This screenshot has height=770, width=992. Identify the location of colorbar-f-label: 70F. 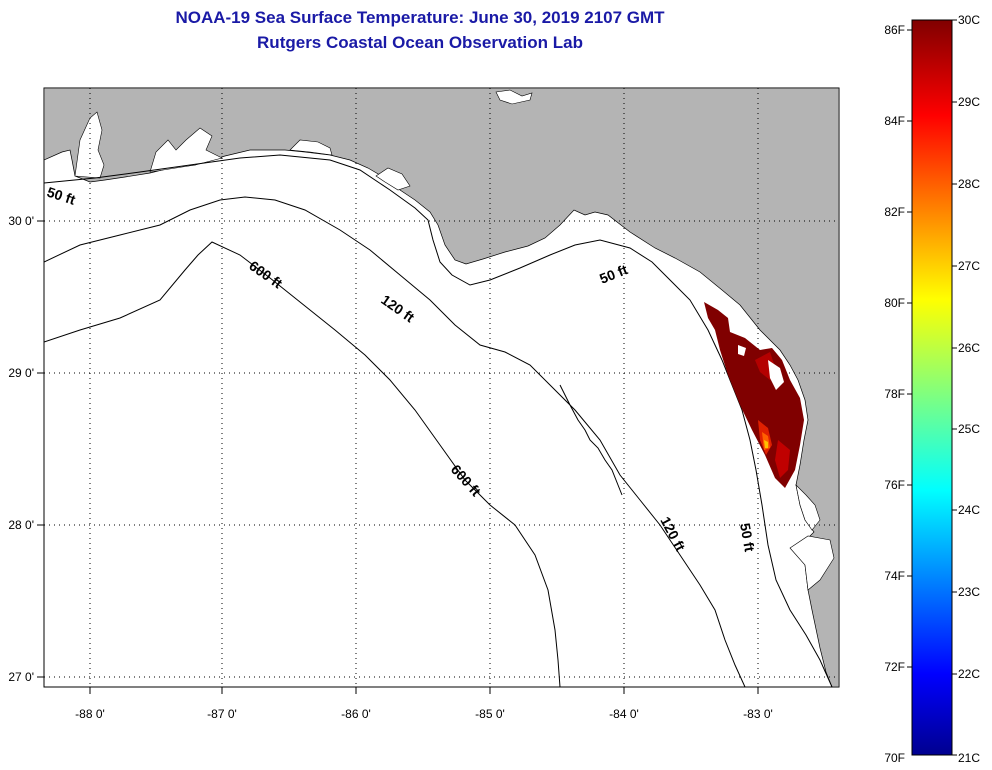
(894, 758).